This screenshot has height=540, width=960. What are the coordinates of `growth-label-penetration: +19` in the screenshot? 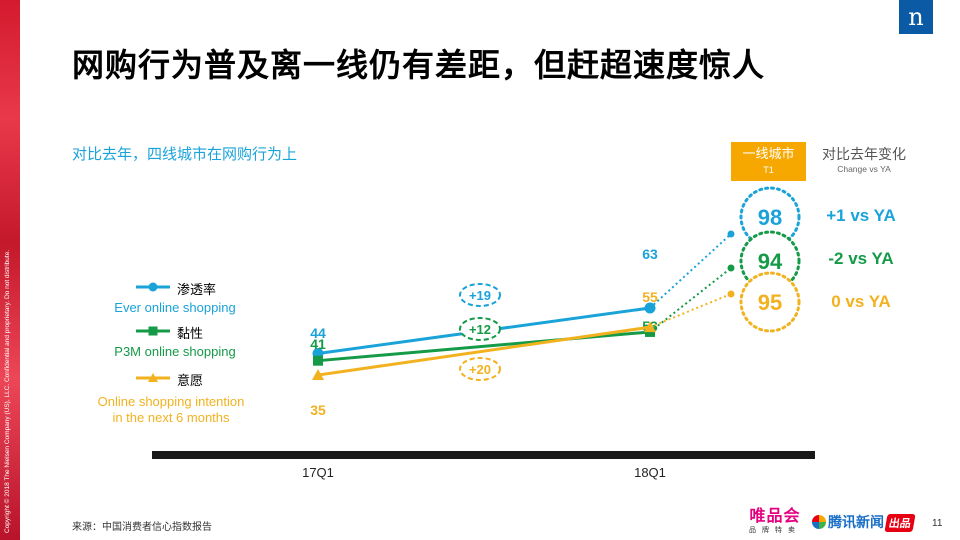 It's located at (480, 295).